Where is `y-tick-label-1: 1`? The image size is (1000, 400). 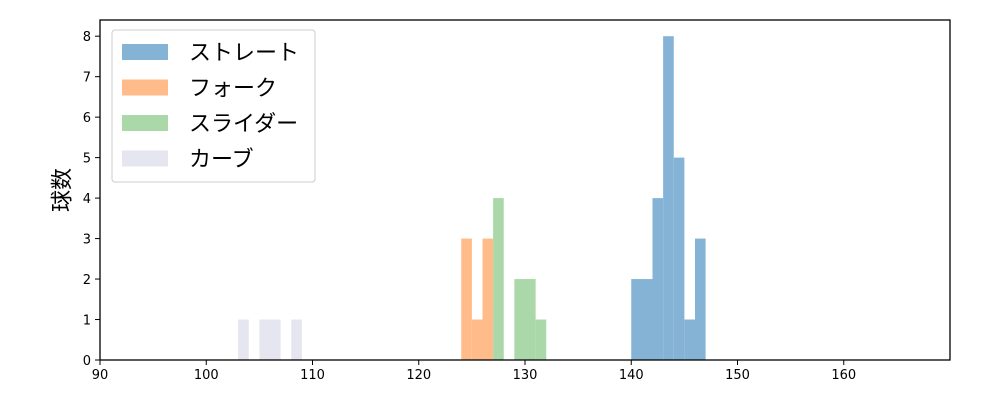
y-tick-label-1: 1 is located at coordinates (87, 321).